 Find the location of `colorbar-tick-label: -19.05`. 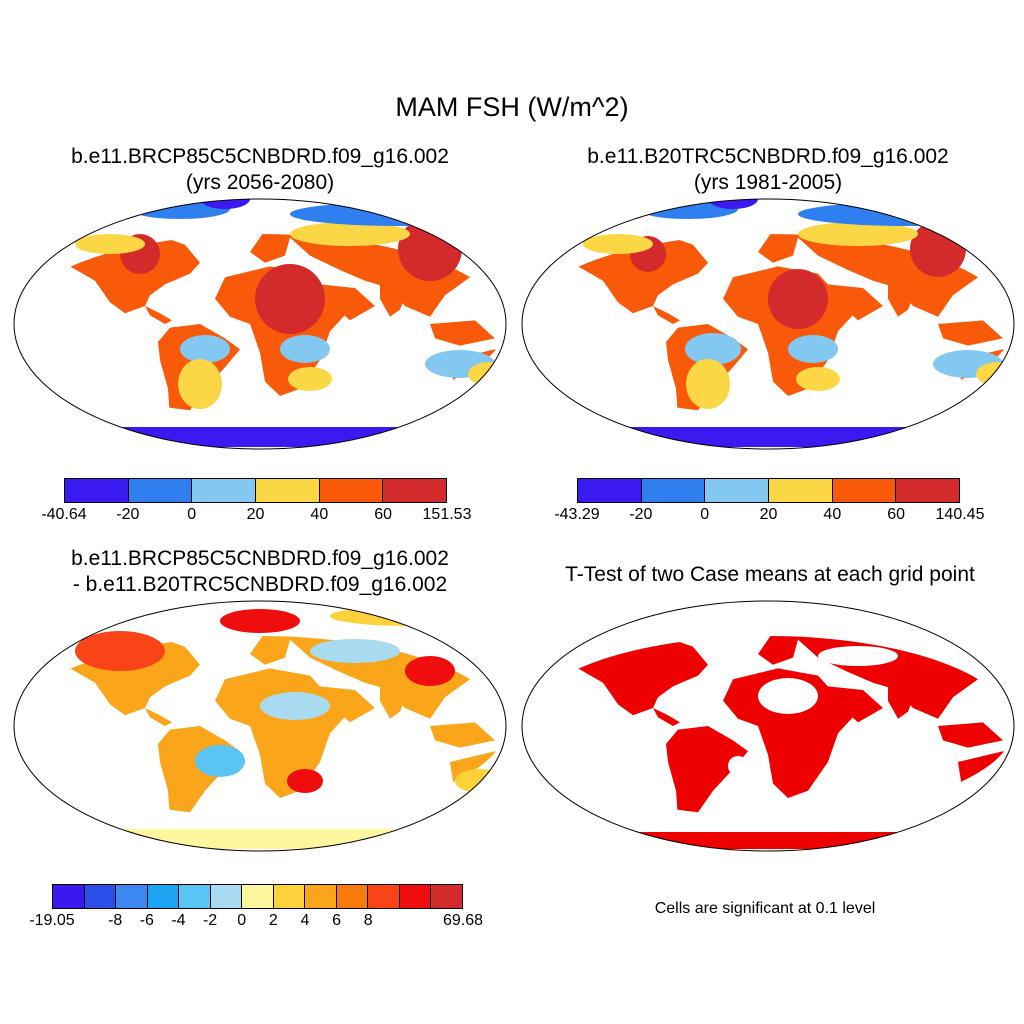

colorbar-tick-label: -19.05 is located at coordinates (52, 920).